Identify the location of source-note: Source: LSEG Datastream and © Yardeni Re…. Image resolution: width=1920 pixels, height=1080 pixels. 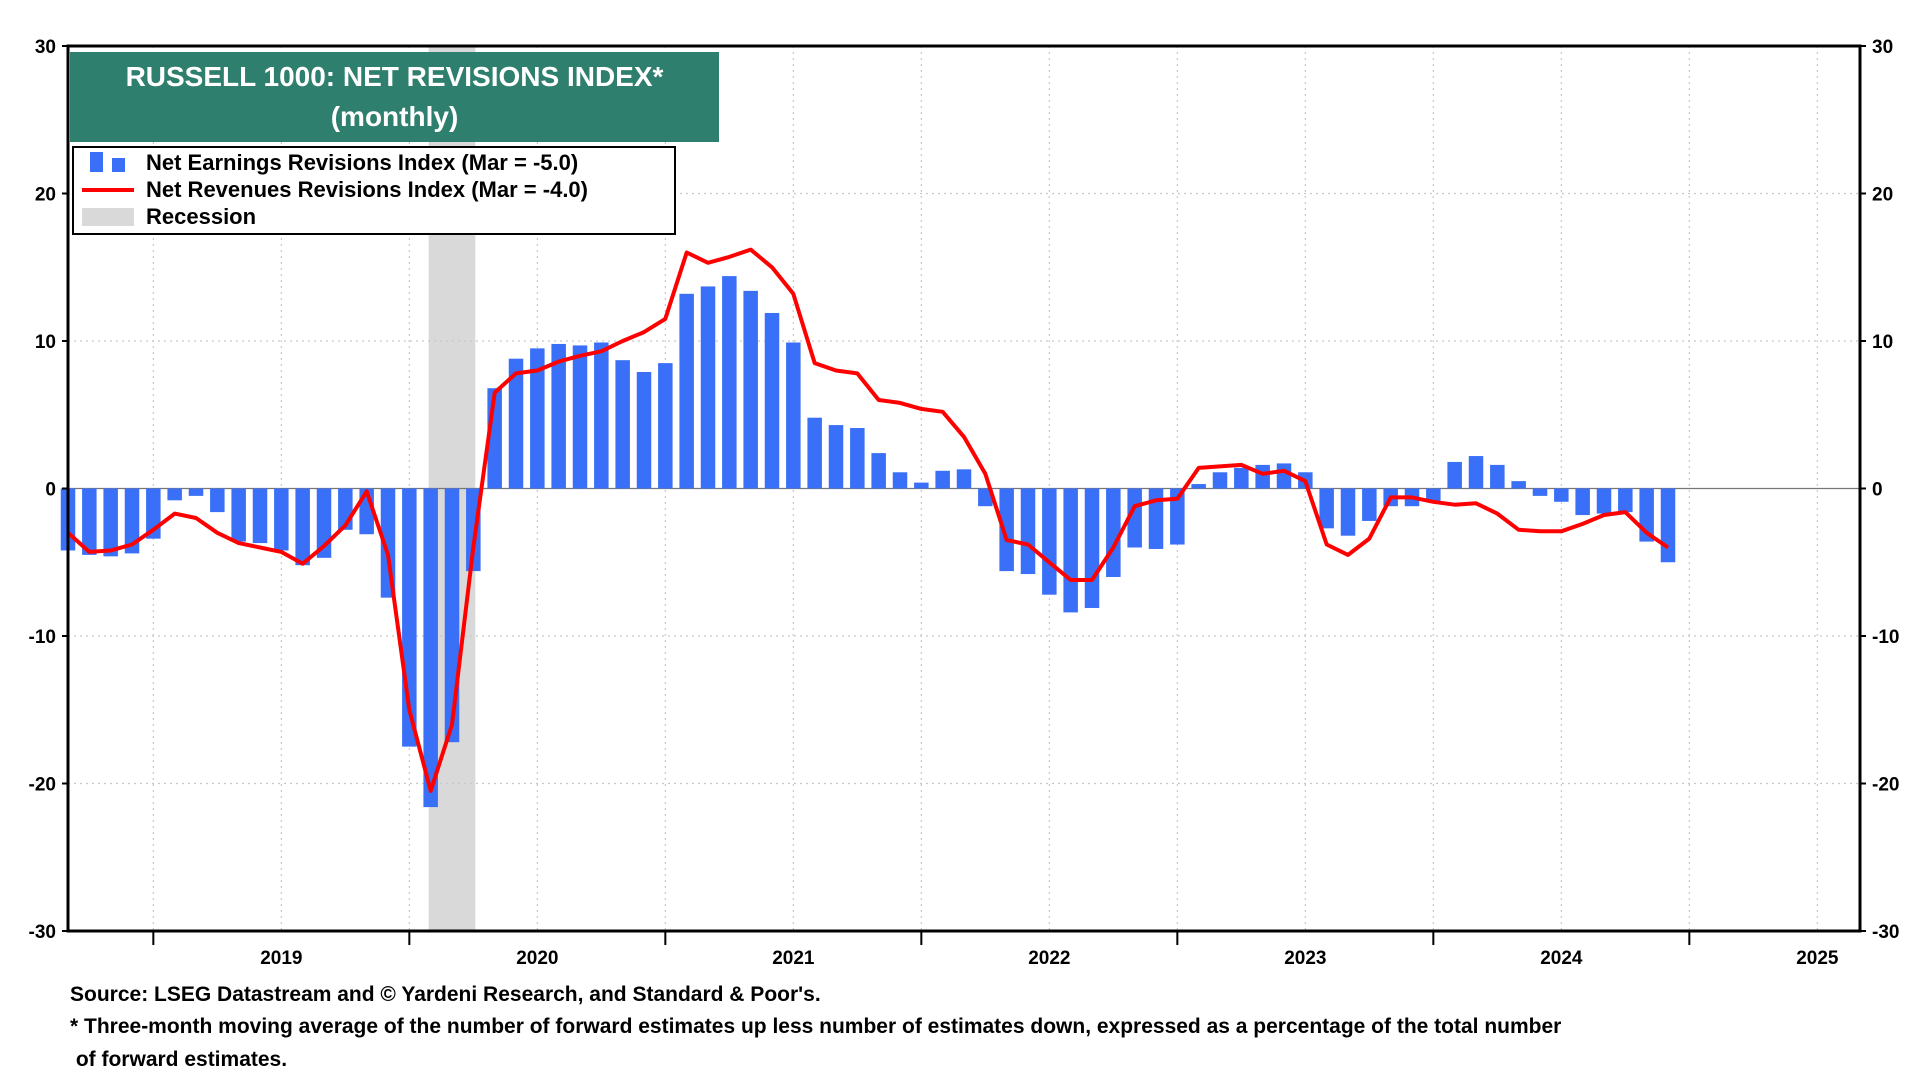
(445, 994).